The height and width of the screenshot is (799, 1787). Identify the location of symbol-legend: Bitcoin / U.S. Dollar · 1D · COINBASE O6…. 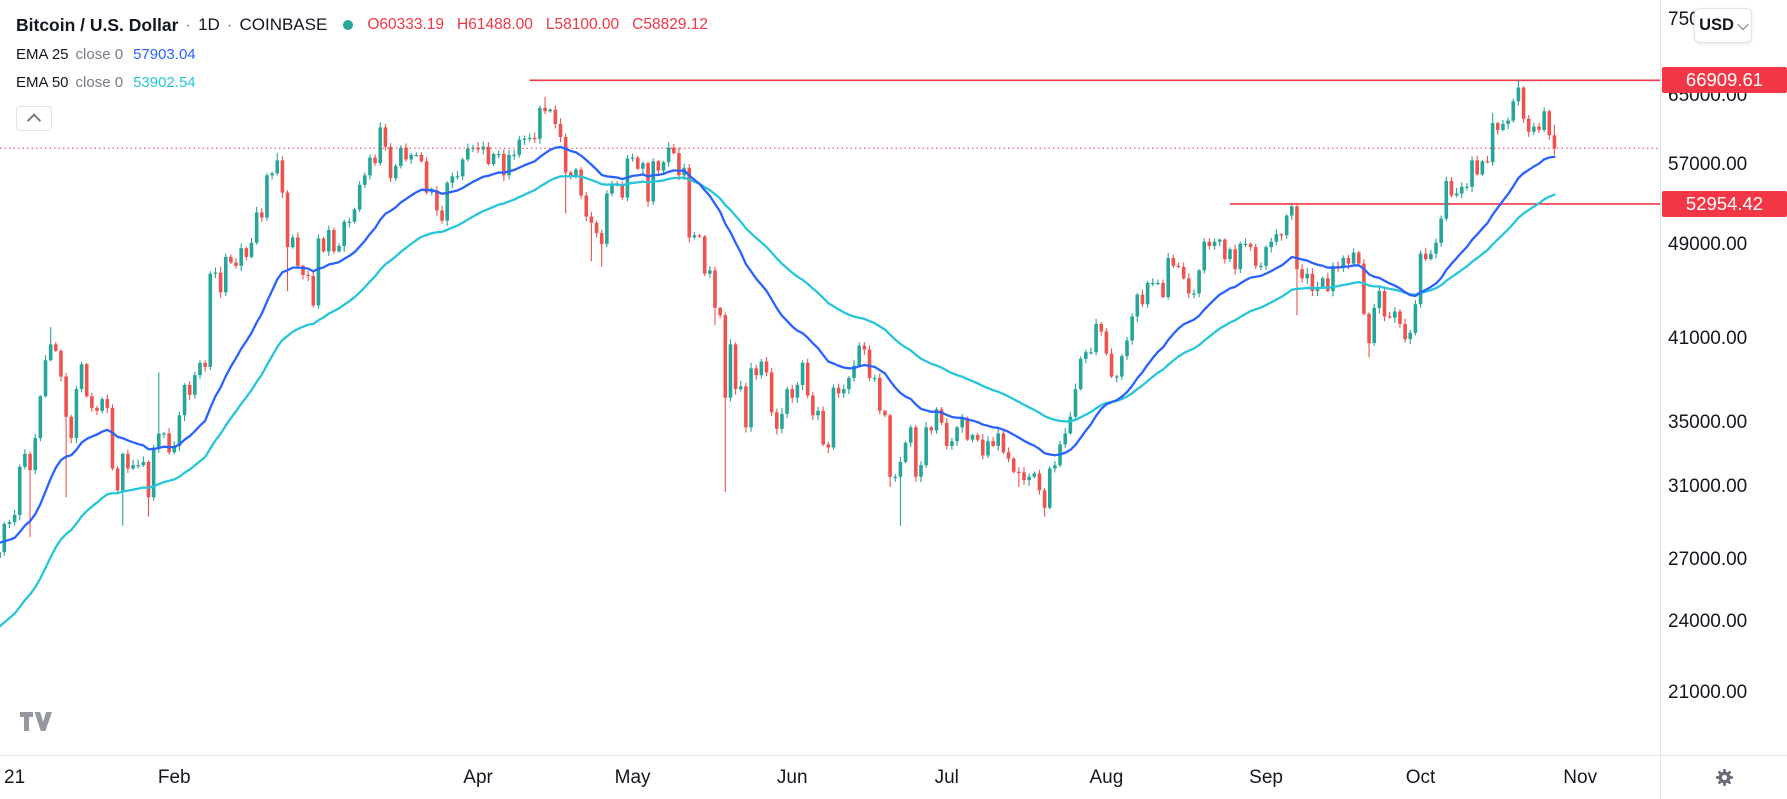
(368, 71).